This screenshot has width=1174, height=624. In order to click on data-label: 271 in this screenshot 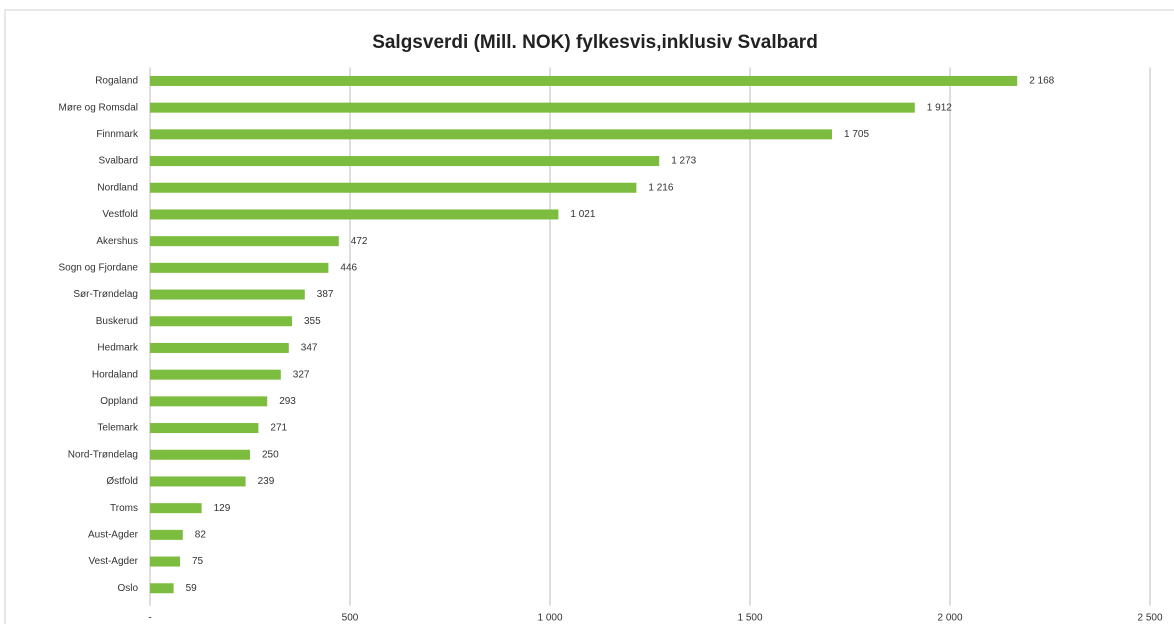, I will do `click(278, 428)`.